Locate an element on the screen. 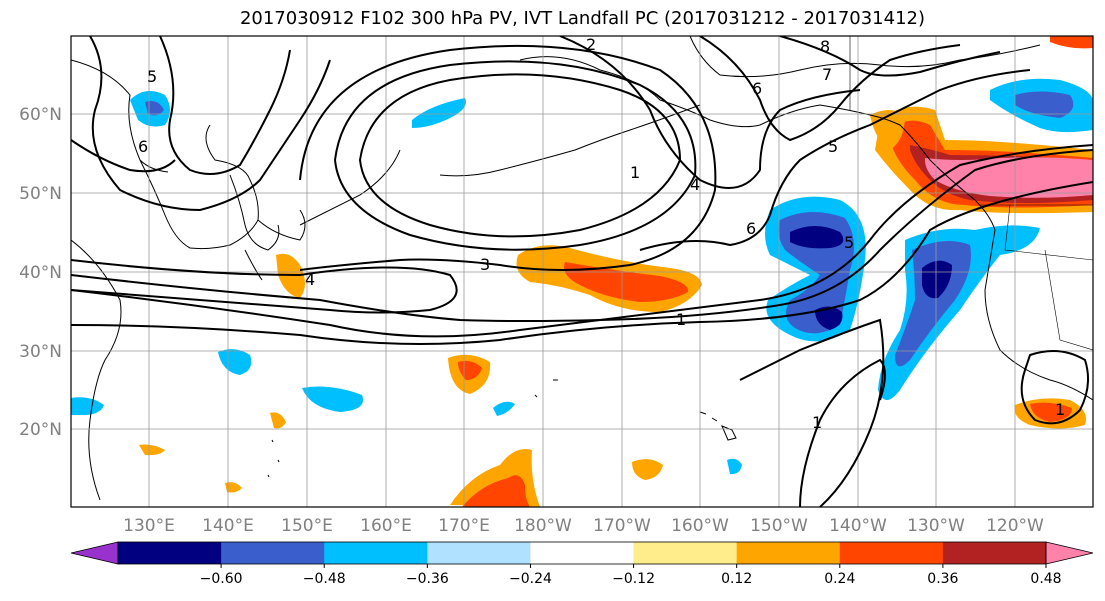 The image size is (1105, 601). pv-contour-mexico is located at coordinates (1055, 387).